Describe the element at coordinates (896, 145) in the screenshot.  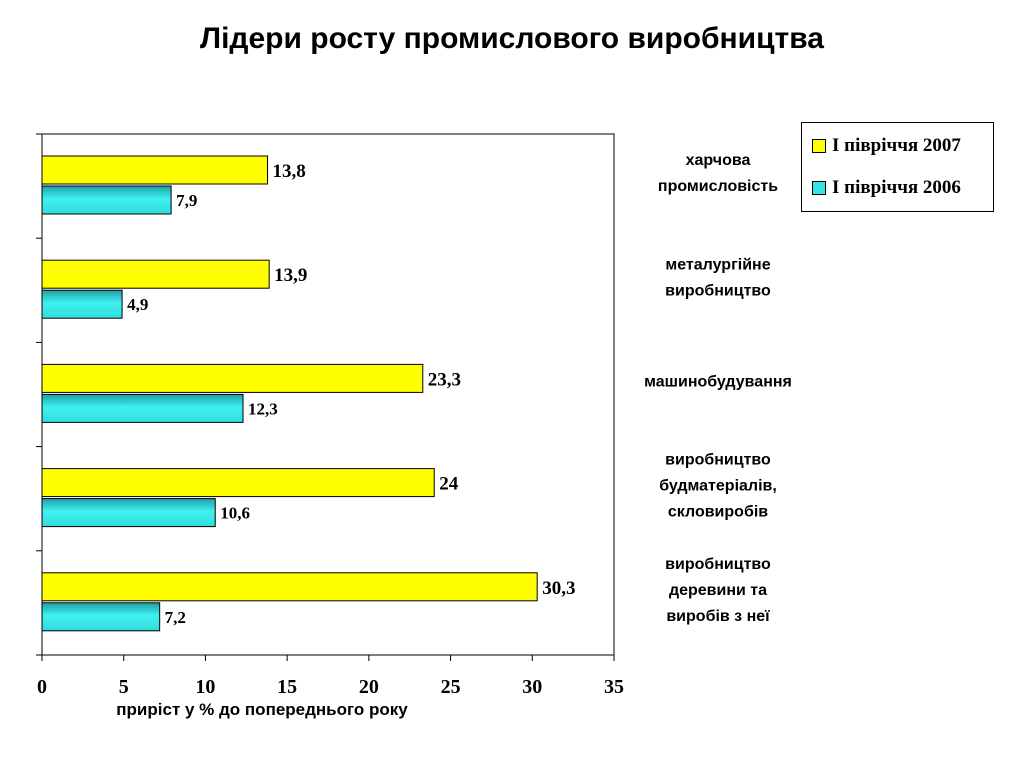
I see `legend-label-2007: І півріччя 2007` at that location.